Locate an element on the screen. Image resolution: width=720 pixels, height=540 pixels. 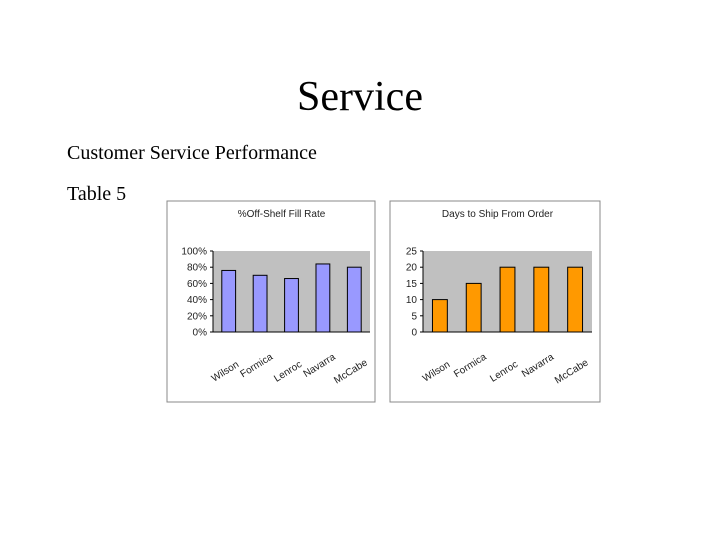
chart-title: Days to Ship From Order is located at coordinates (498, 214).